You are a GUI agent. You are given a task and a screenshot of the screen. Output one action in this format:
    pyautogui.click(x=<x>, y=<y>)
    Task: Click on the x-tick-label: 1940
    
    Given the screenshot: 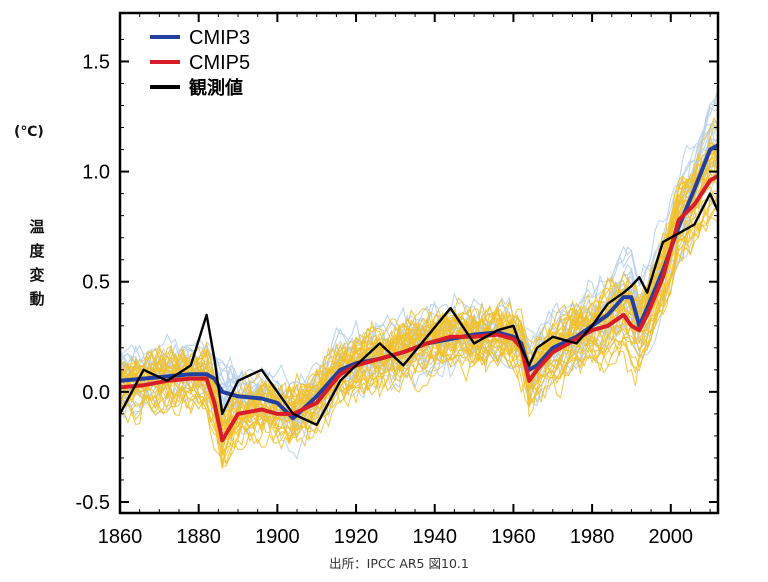 What is the action you would take?
    pyautogui.click(x=434, y=537)
    